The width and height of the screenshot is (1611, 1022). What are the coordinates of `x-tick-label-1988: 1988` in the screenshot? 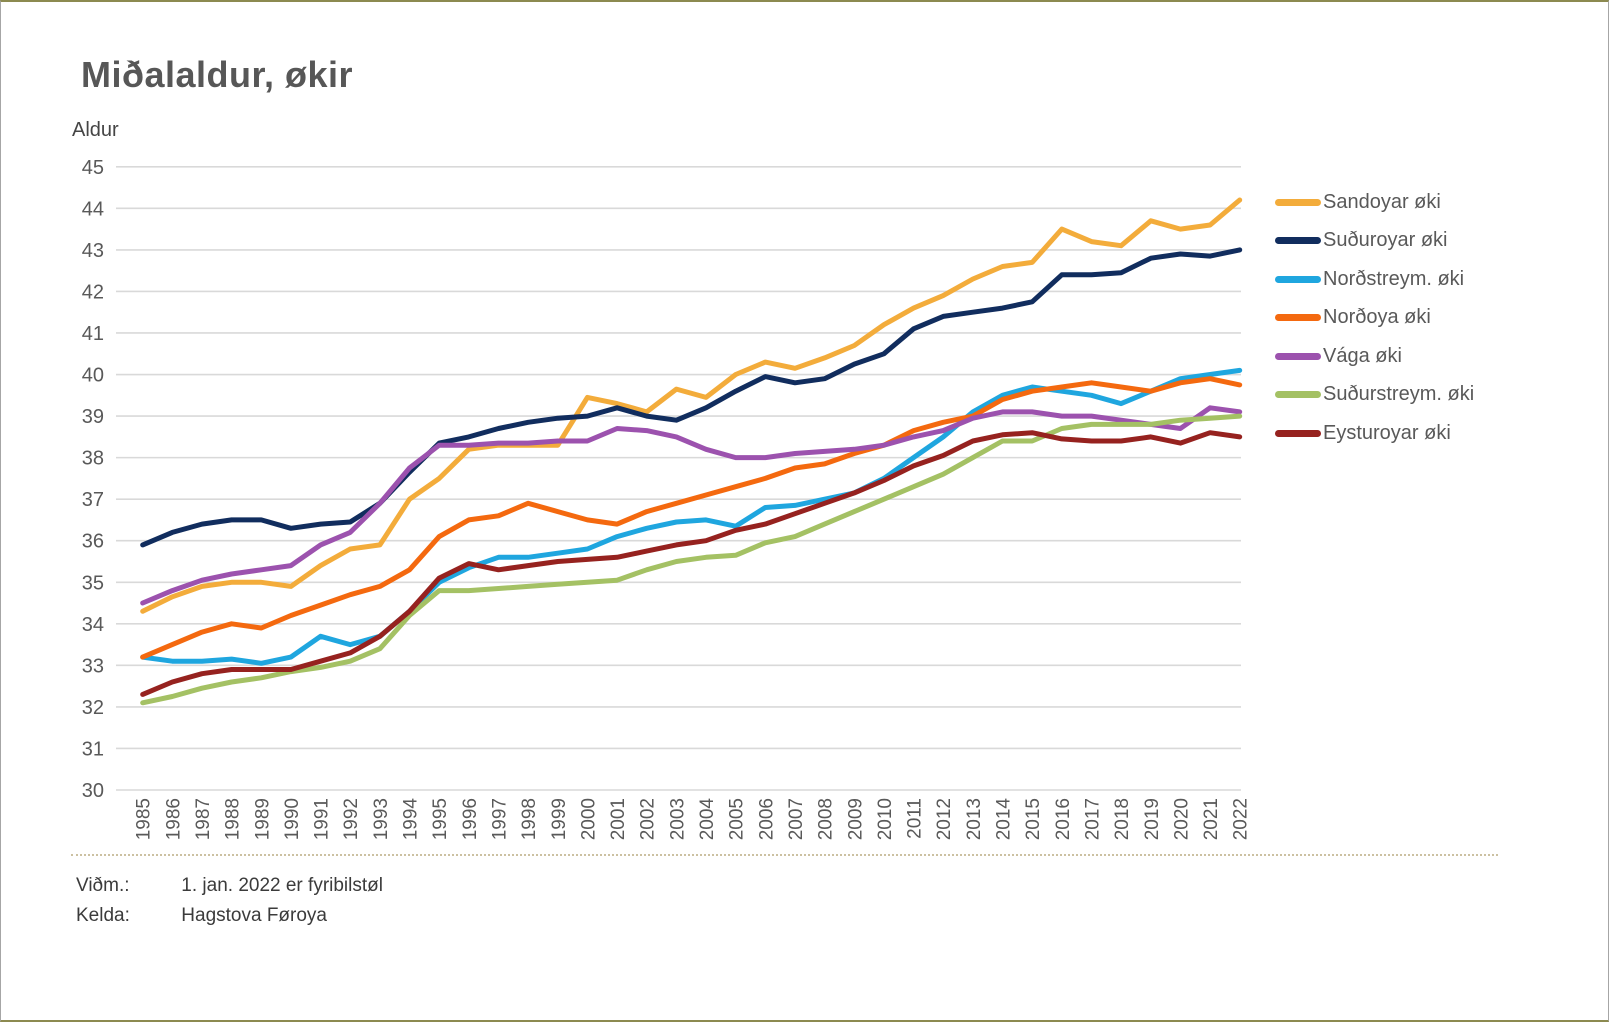 It's located at (233, 819).